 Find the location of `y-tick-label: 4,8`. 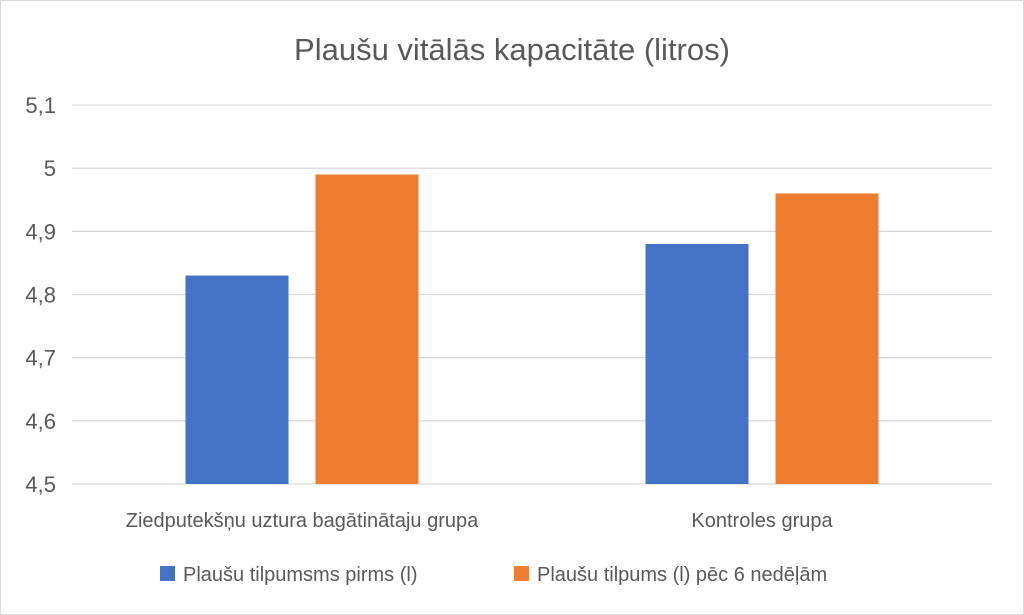

y-tick-label: 4,8 is located at coordinates (40, 295).